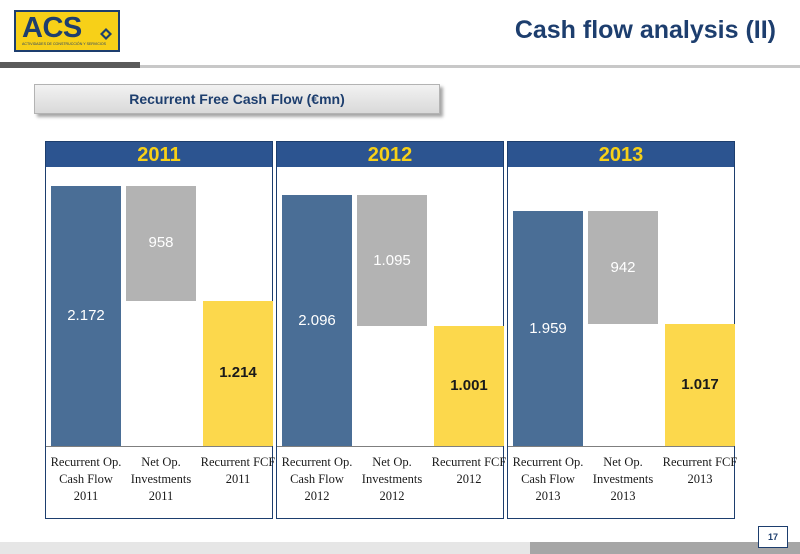  I want to click on footer-band-dark, so click(665, 548).